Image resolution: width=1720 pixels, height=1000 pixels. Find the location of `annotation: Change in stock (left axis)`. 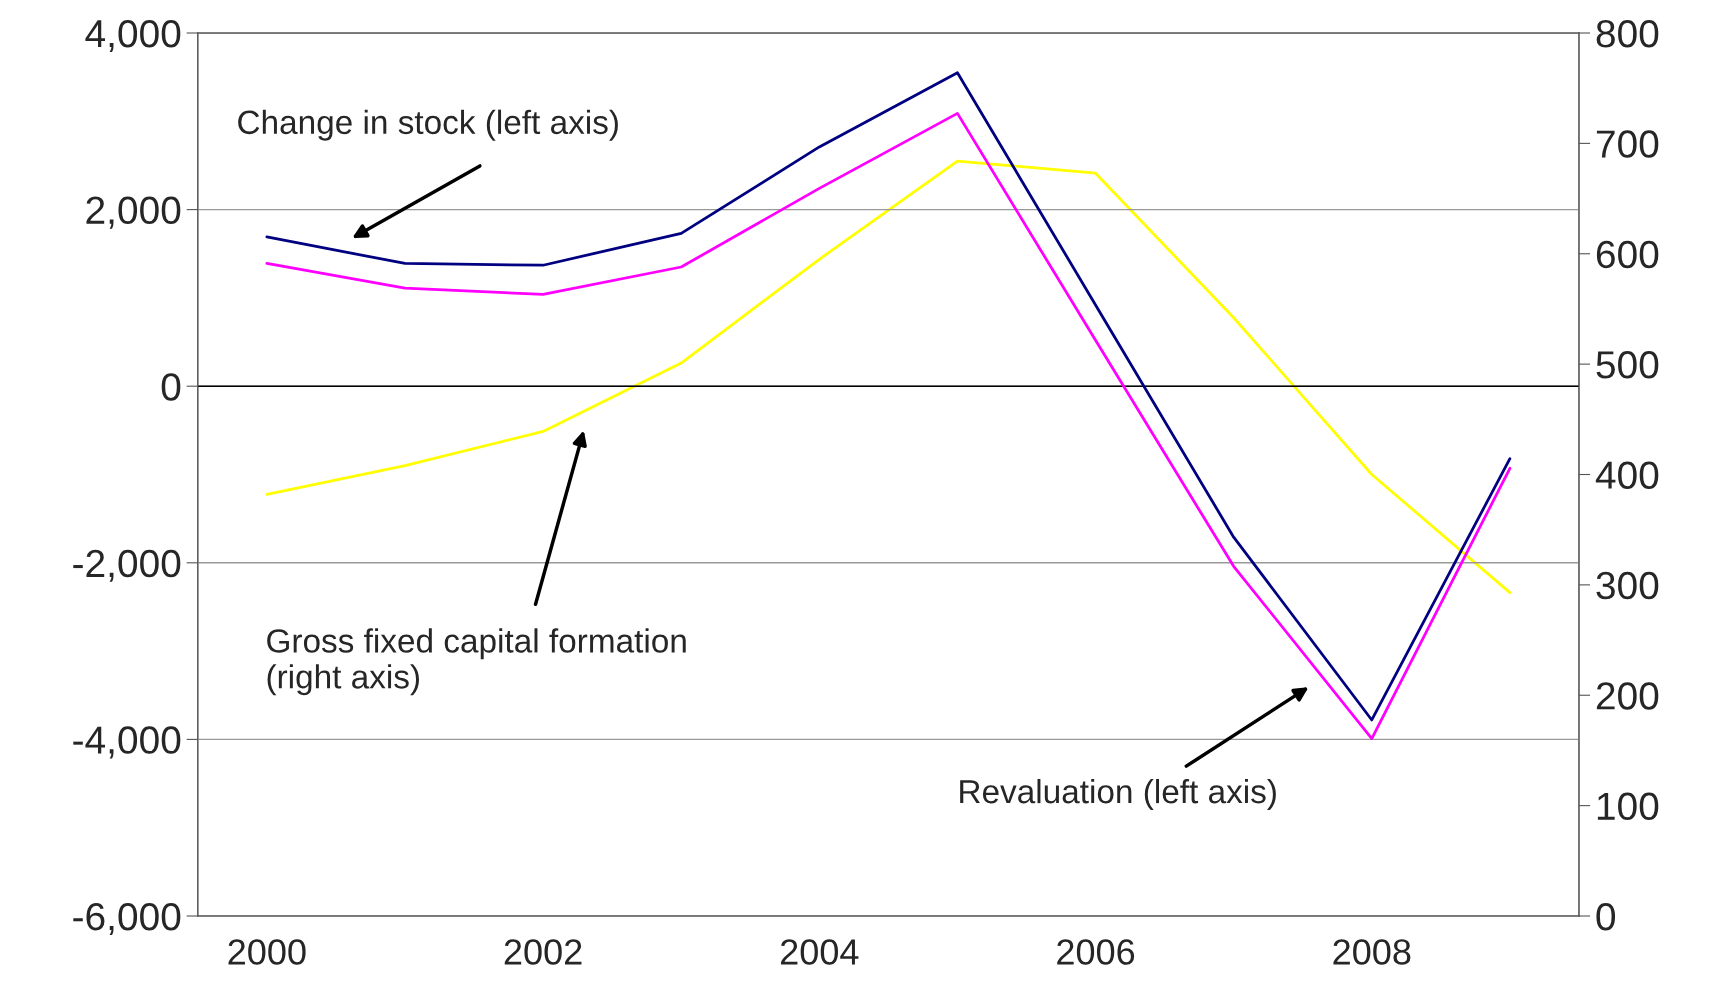

annotation: Change in stock (left axis) is located at coordinates (428, 125).